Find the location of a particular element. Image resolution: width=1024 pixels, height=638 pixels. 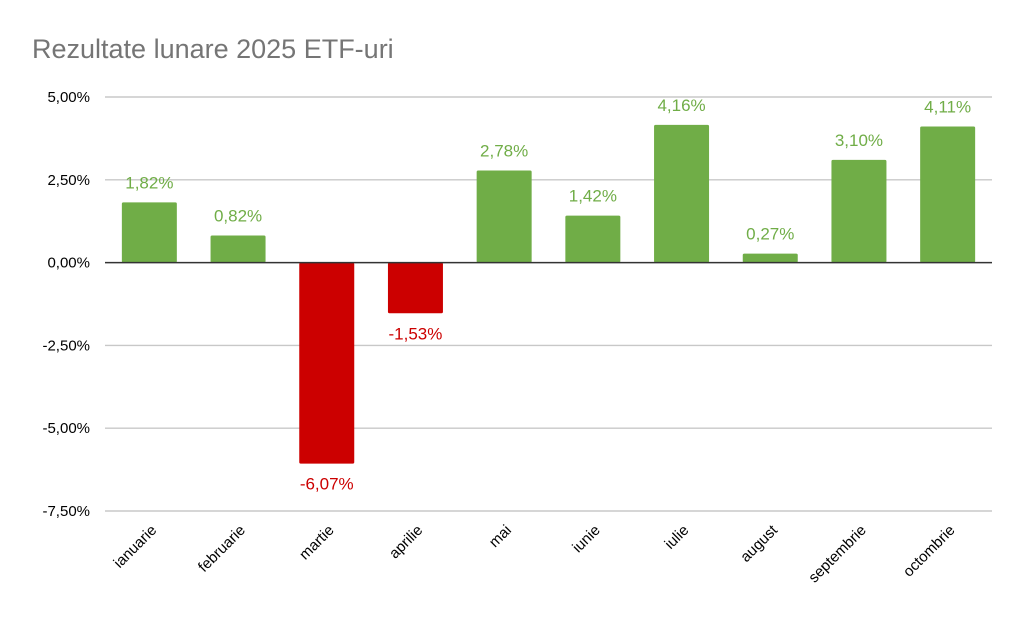

chart-title: Rezultate lunare 2025 ETF-uri is located at coordinates (213, 49).